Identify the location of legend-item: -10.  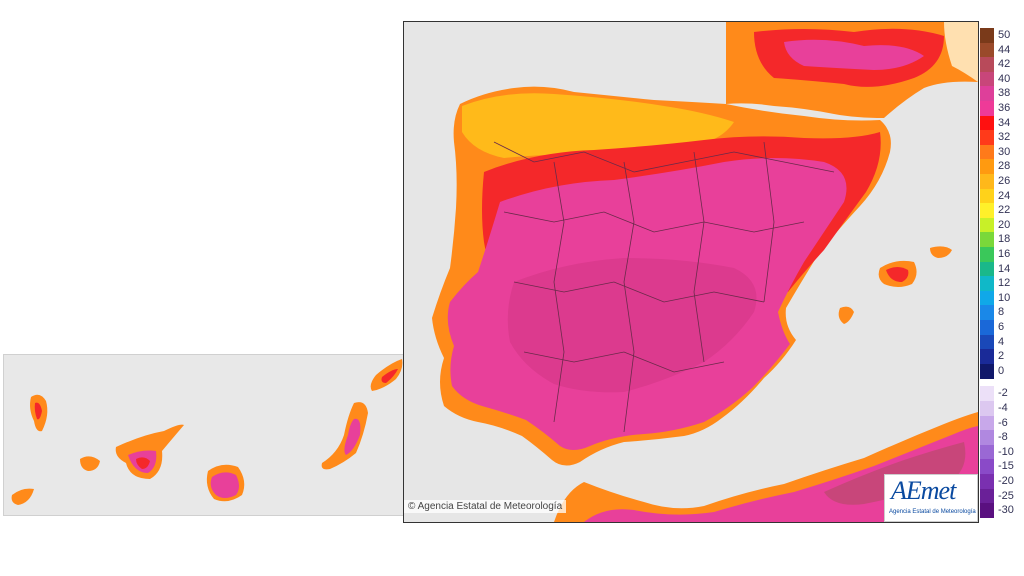
(1002, 452).